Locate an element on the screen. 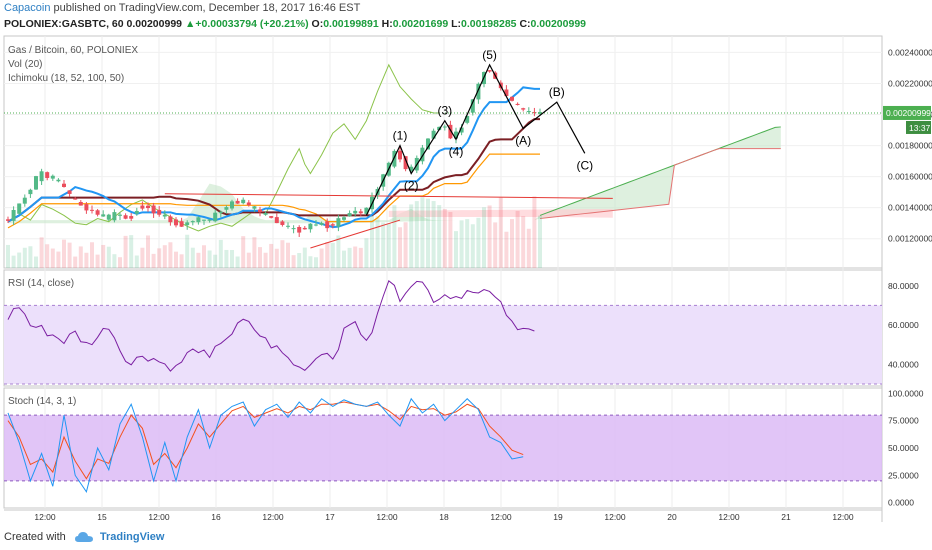 The width and height of the screenshot is (932, 550). ichimoku-cloud-bear is located at coordinates (500, 213).